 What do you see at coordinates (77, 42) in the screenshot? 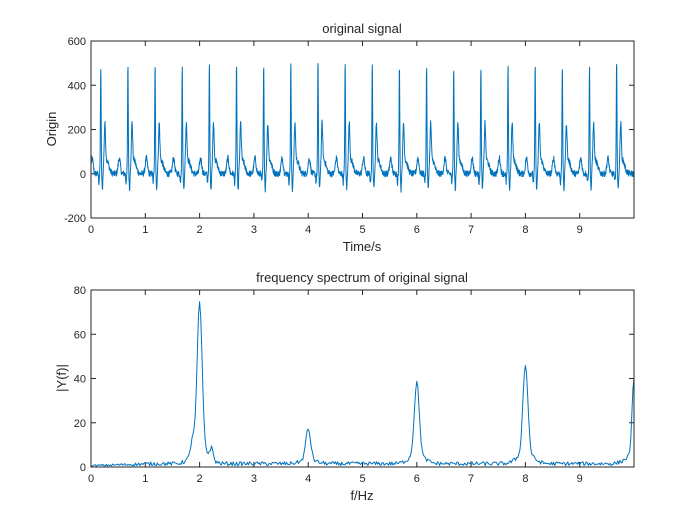
I see `y-tick-label: 600` at bounding box center [77, 42].